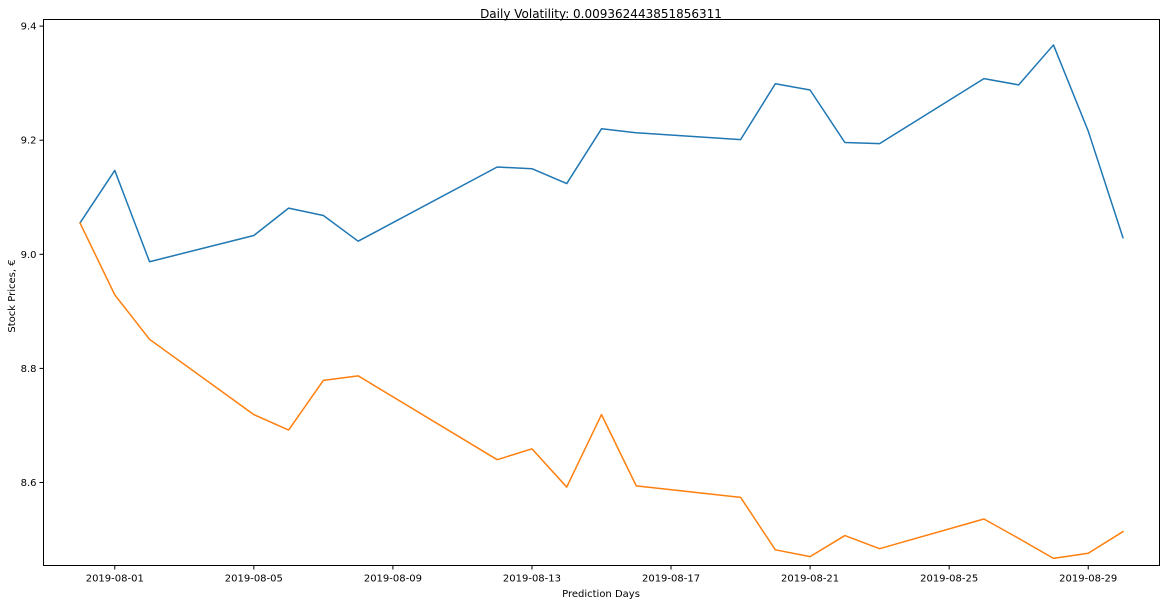 The height and width of the screenshot is (604, 1167). I want to click on x-tick-label: 2019-08-09, so click(393, 579).